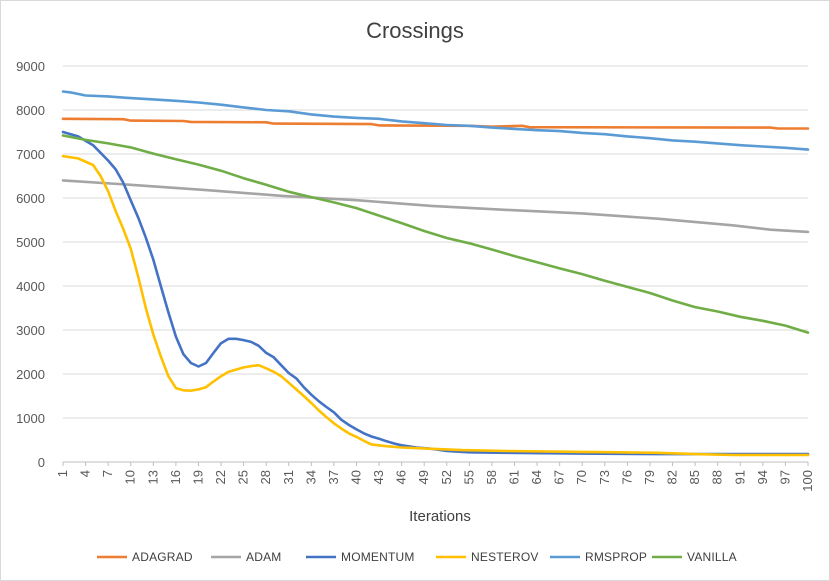 The image size is (830, 581). Describe the element at coordinates (30, 330) in the screenshot. I see `y-tick-label: 3000` at that location.